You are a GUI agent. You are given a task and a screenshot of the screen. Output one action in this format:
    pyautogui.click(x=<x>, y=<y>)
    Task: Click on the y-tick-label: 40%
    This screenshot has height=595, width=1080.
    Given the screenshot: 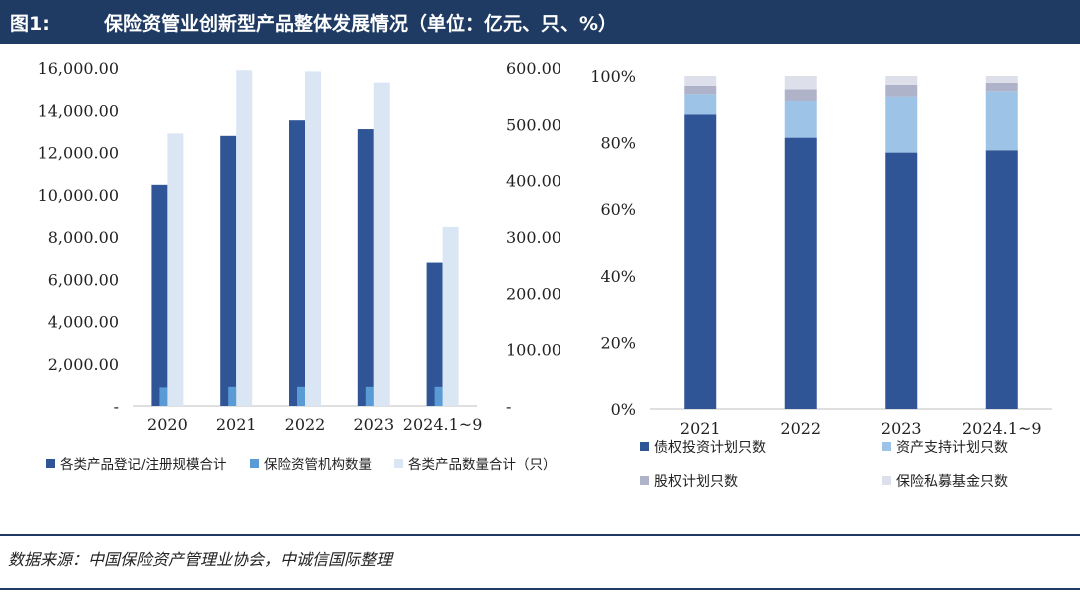 What is the action you would take?
    pyautogui.click(x=618, y=276)
    